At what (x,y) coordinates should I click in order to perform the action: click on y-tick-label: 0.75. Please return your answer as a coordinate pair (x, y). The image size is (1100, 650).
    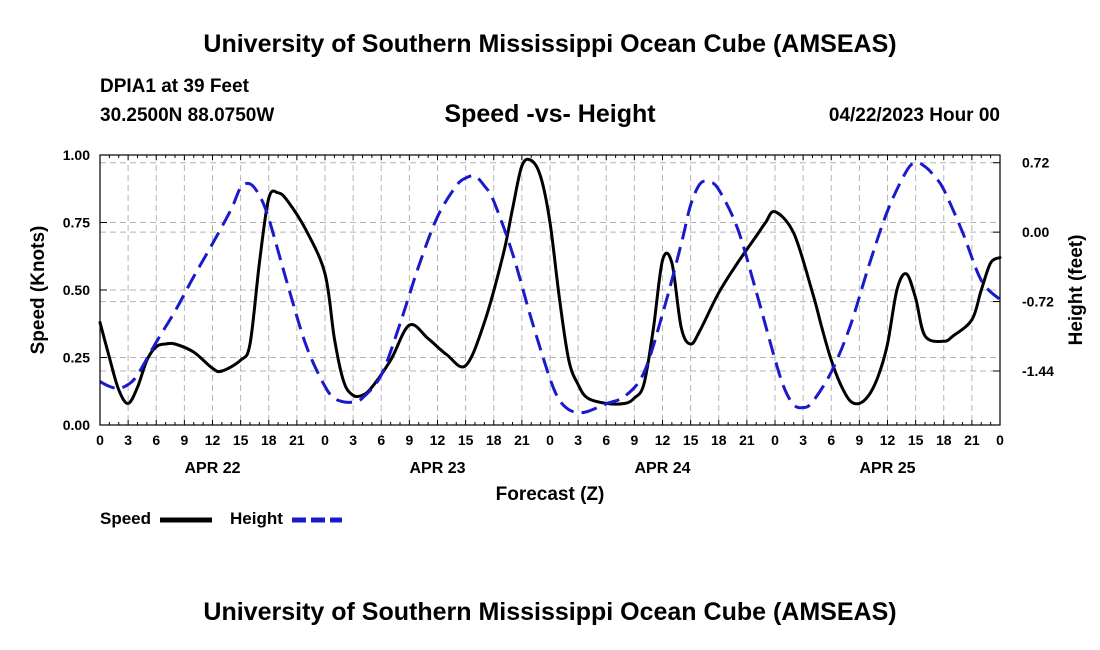
    Looking at the image, I should click on (76, 223).